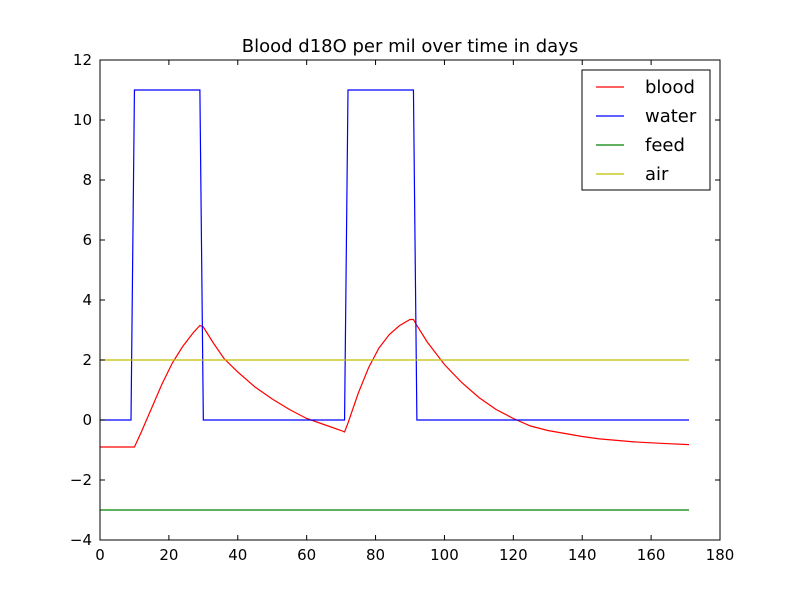 The height and width of the screenshot is (600, 800). Describe the element at coordinates (87, 360) in the screenshot. I see `y-tick-label: 2` at that location.